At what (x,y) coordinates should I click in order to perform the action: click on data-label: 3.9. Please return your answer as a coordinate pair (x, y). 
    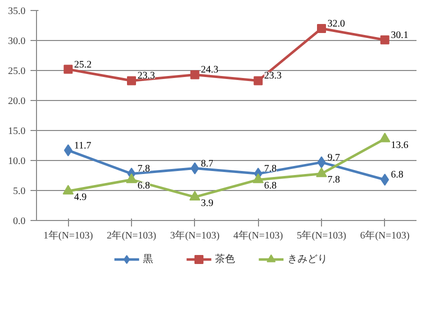
    Looking at the image, I should click on (207, 204).